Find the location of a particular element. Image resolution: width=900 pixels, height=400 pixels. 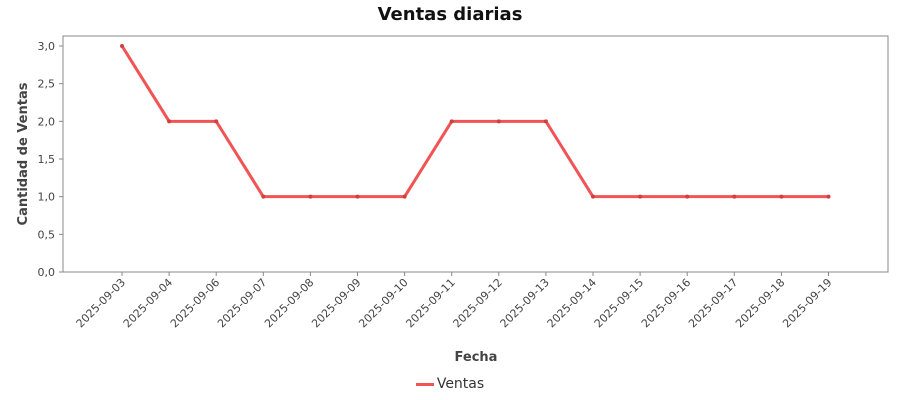

x-tick-label: 2025-09-18 is located at coordinates (760, 303).